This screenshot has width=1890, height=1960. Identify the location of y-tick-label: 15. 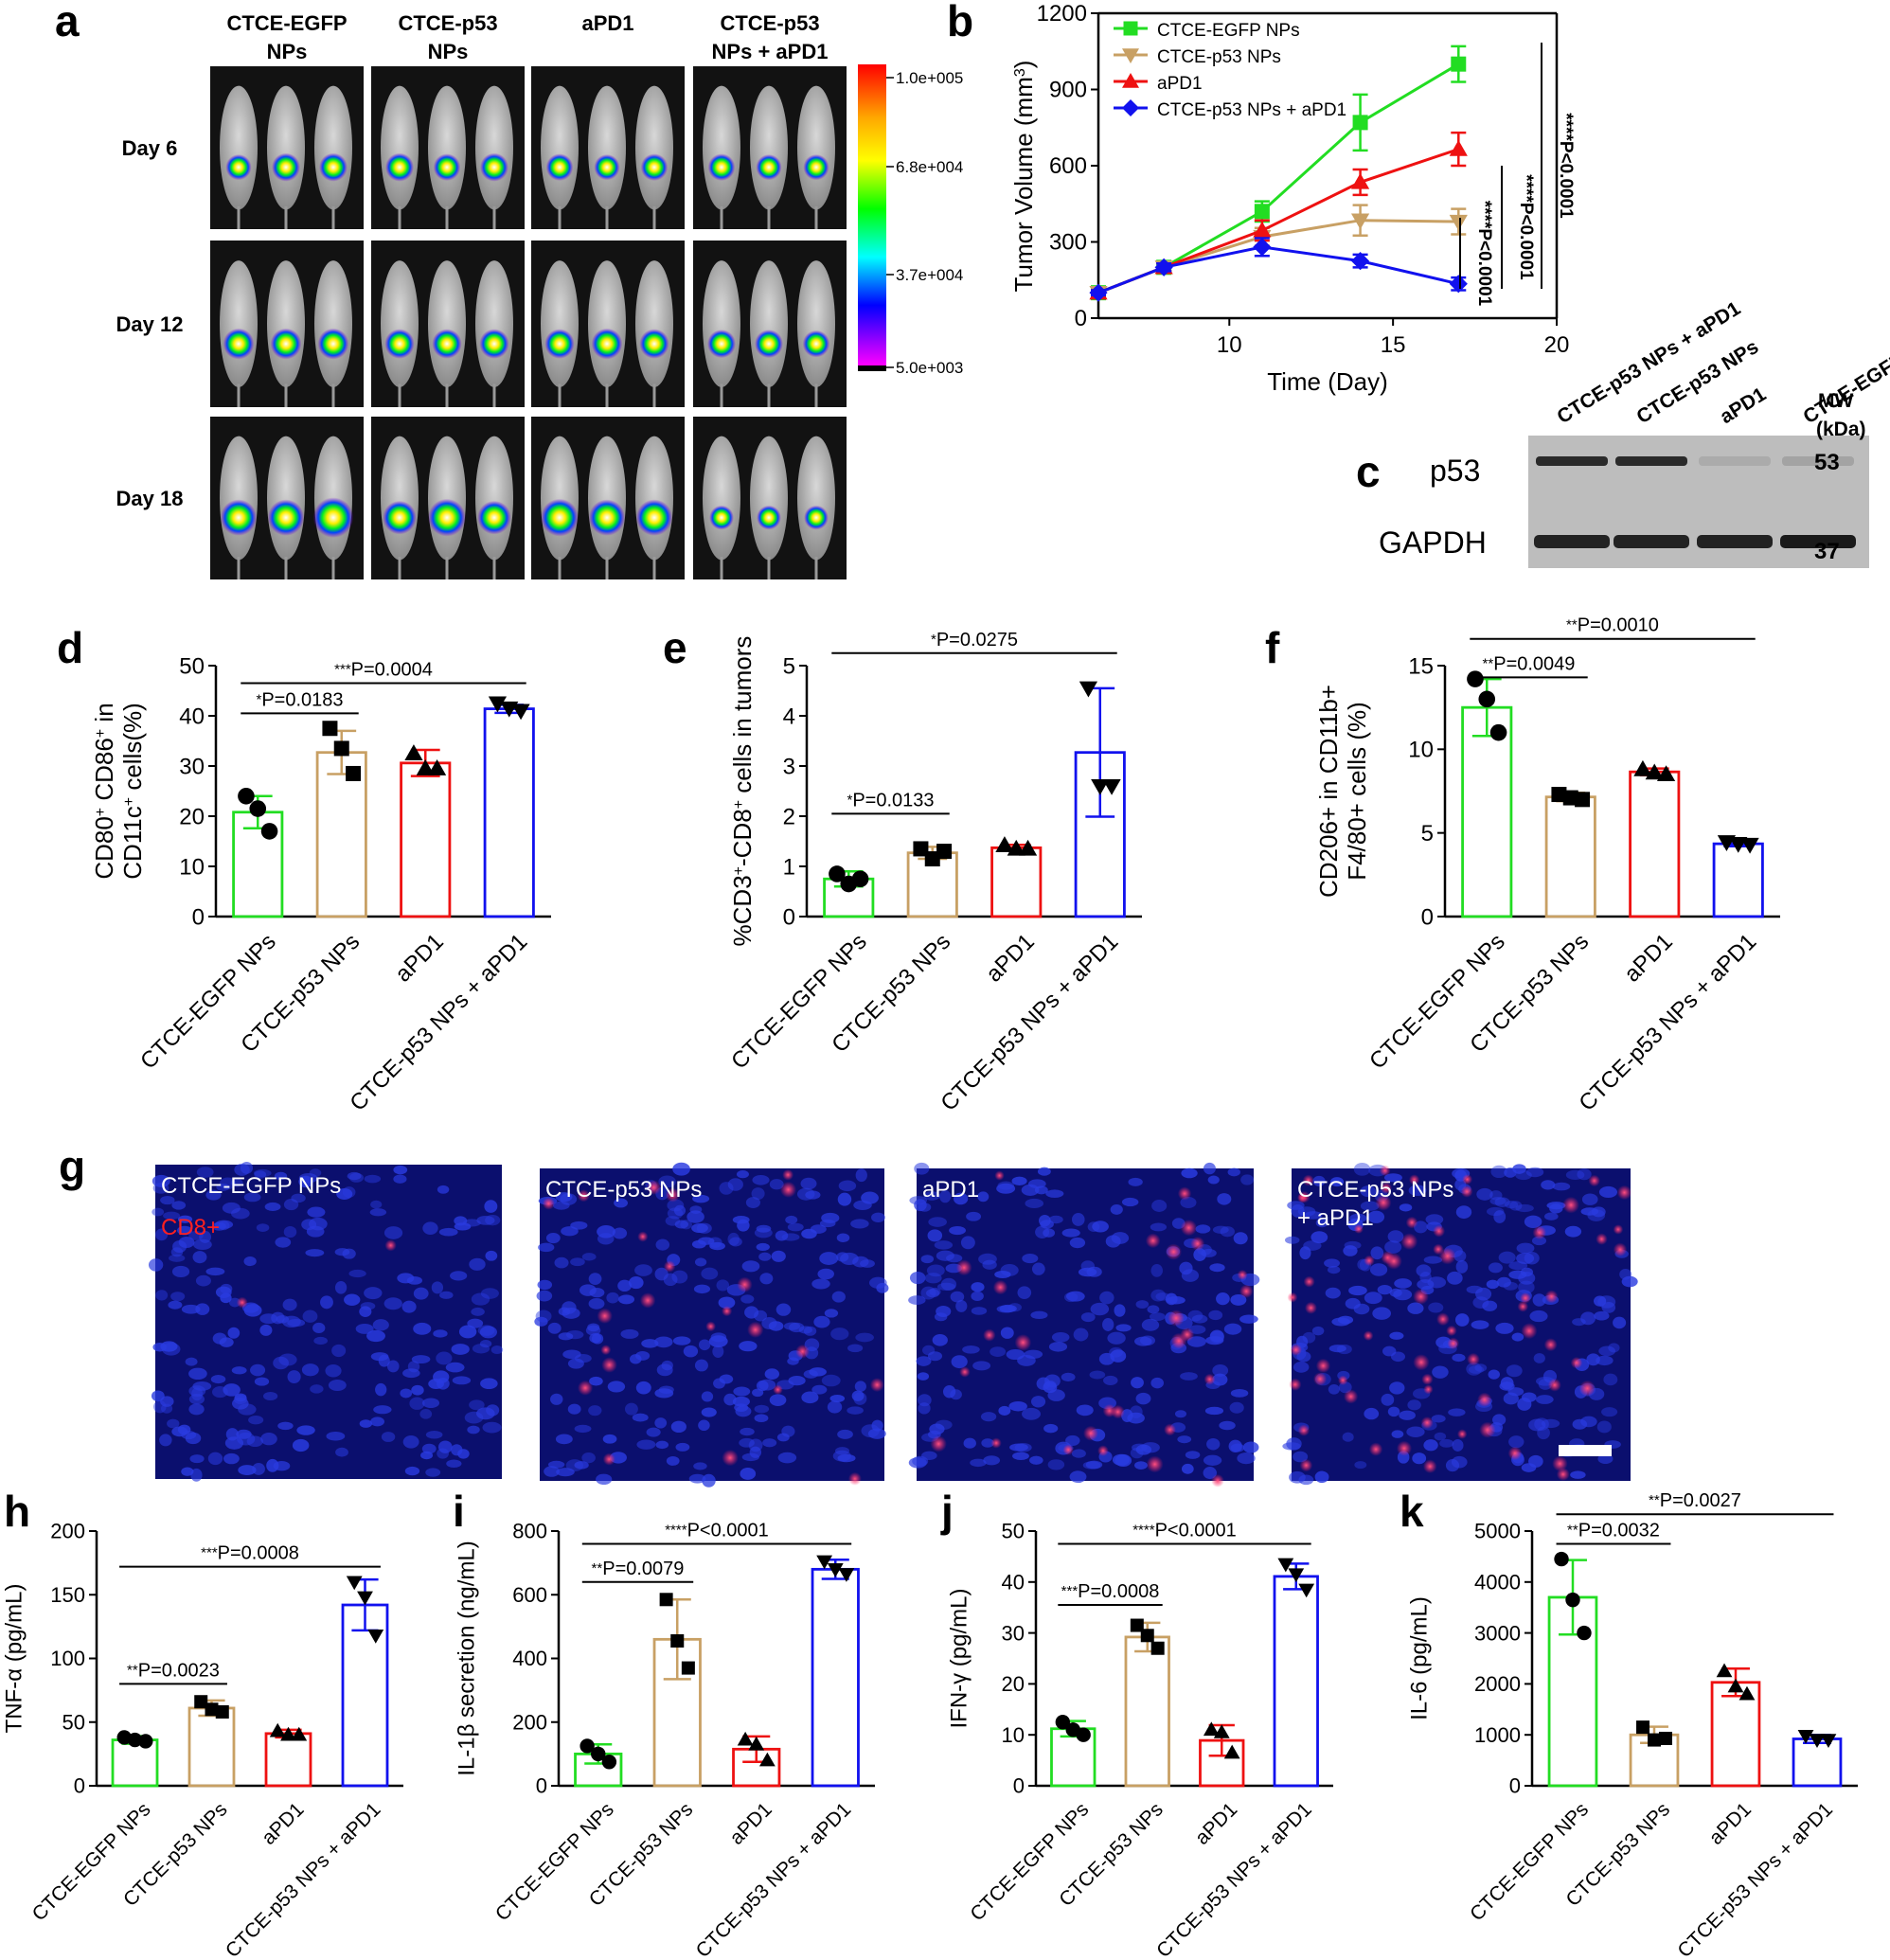
(1421, 666).